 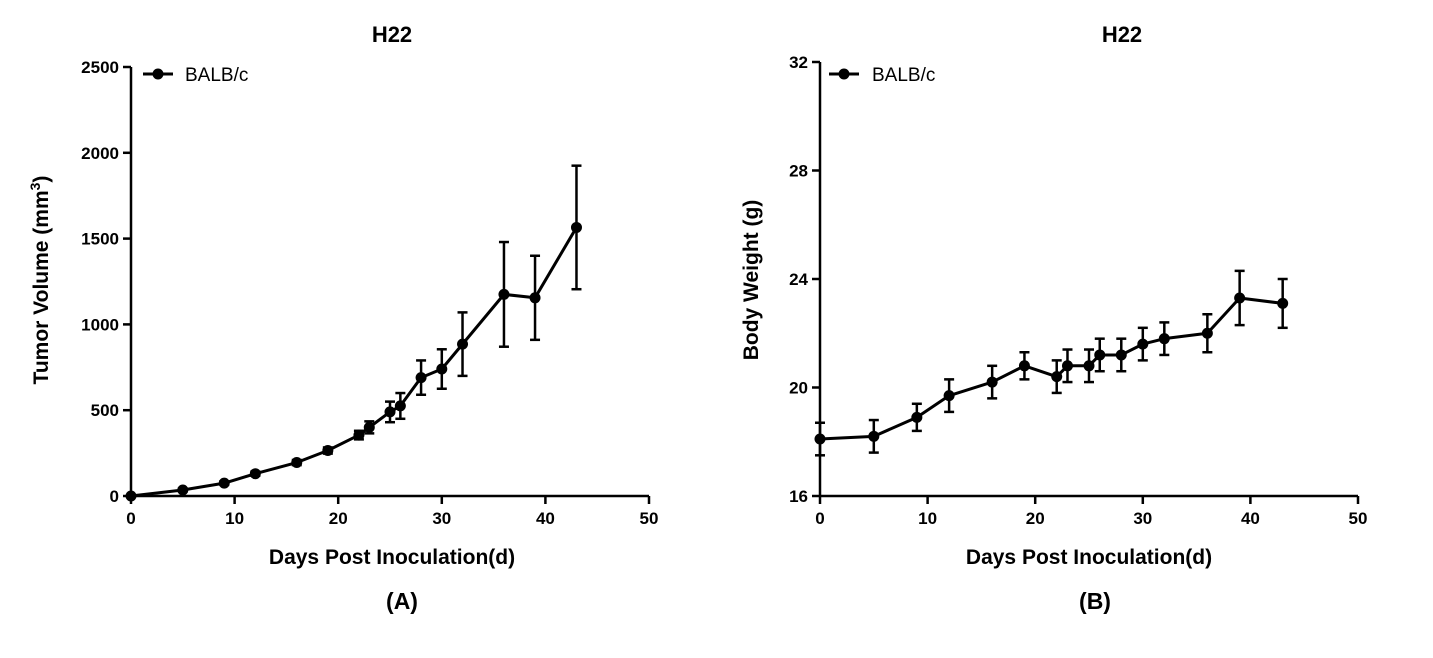 I want to click on y-axis-label-a: Tumor Volume (mm3), so click(x=40, y=280).